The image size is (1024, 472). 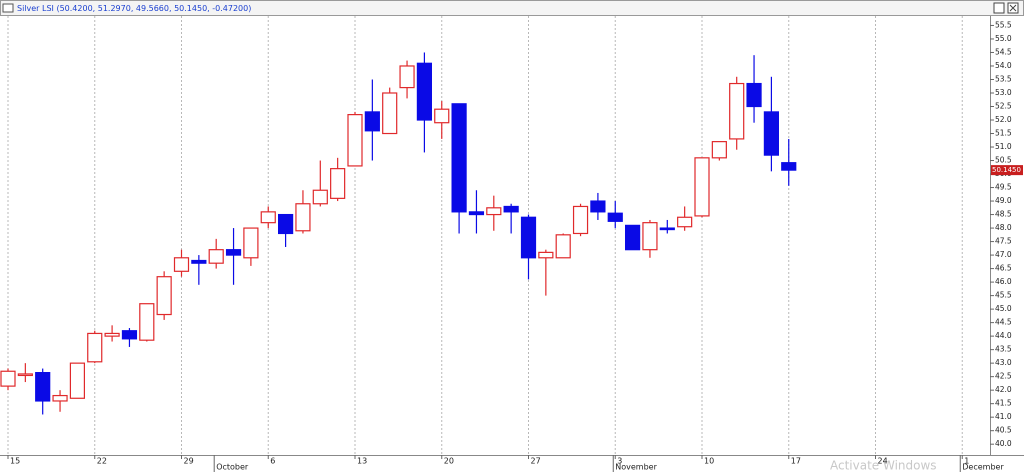 I want to click on y-tick-label: 40.0, so click(x=1003, y=443).